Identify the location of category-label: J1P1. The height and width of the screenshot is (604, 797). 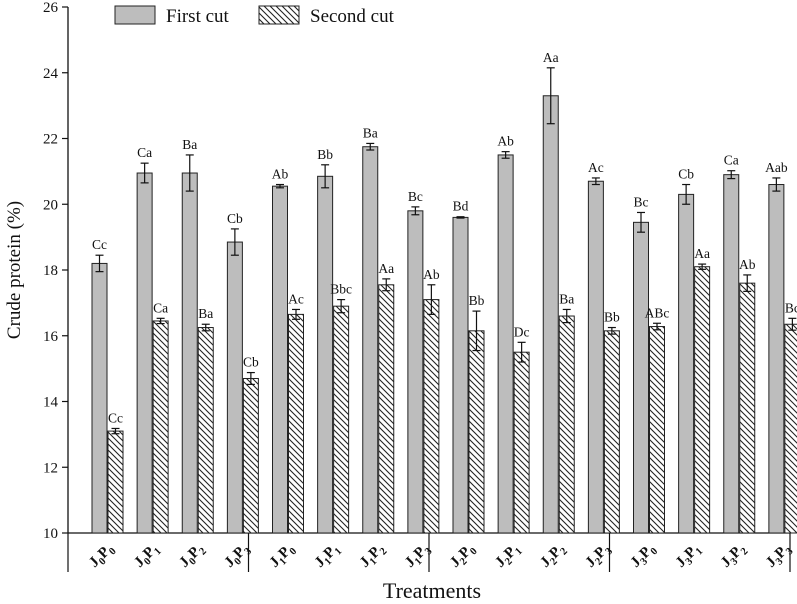
(328, 556).